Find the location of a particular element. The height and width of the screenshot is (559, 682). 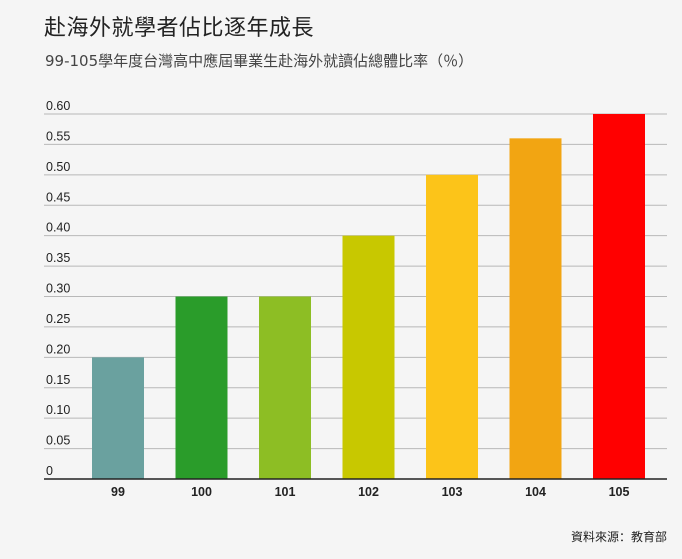

y-tick-label: 0.30 is located at coordinates (58, 289).